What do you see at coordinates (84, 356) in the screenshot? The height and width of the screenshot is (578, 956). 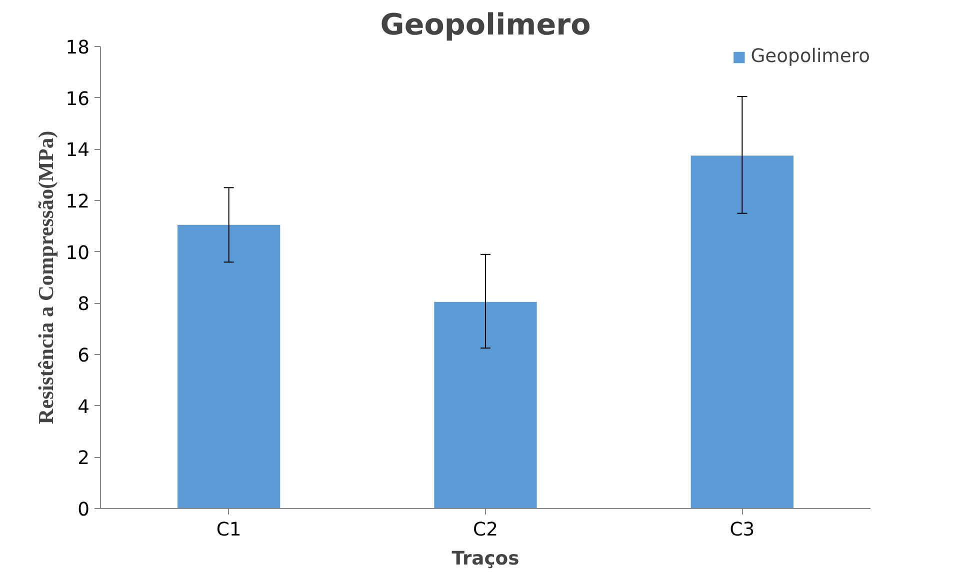 I see `y-tick-label: 6` at bounding box center [84, 356].